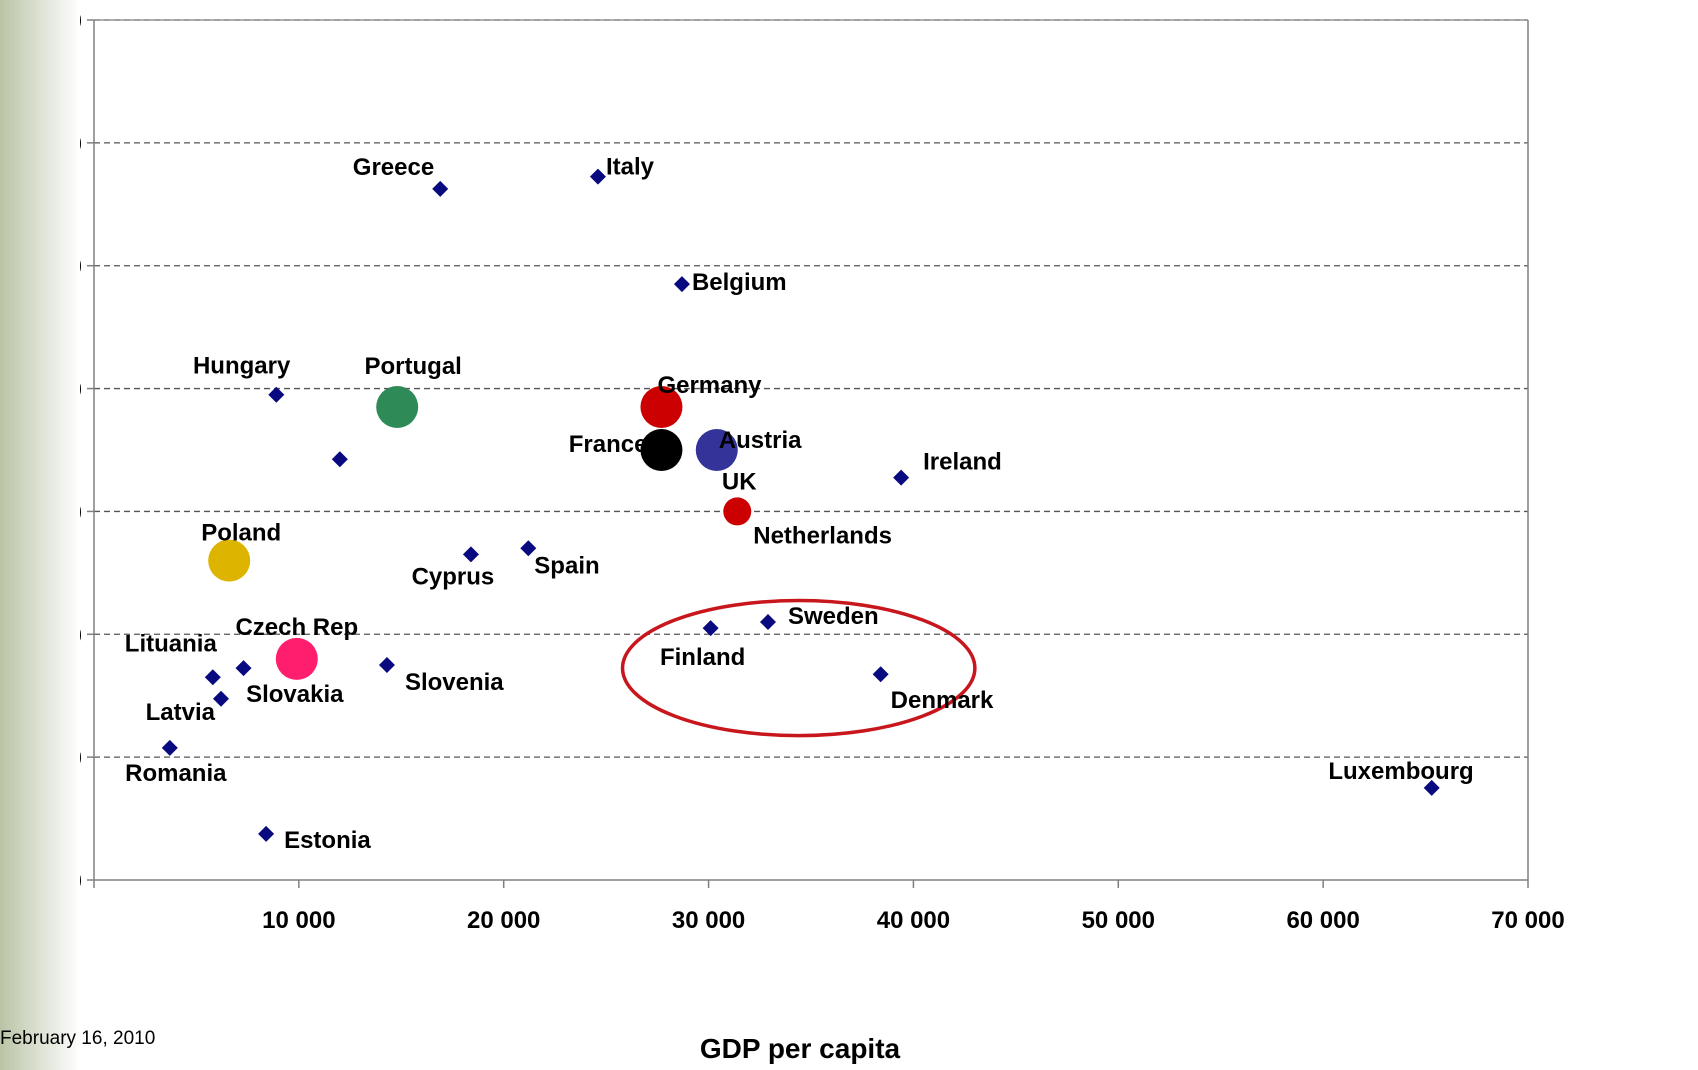 Image resolution: width=1698 pixels, height=1070 pixels. What do you see at coordinates (81, 144) in the screenshot?
I see `y-tick-label: 120` at bounding box center [81, 144].